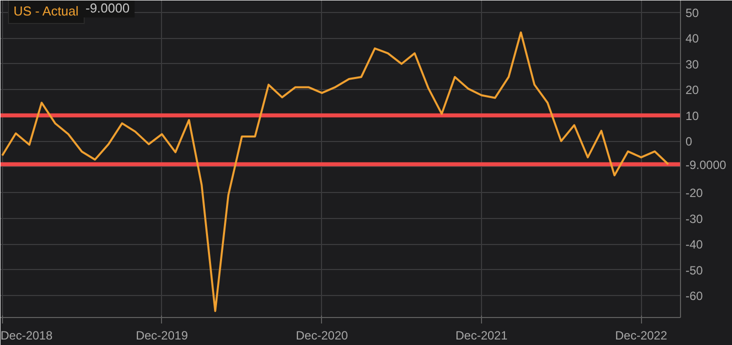 This screenshot has height=345, width=732. What do you see at coordinates (693, 64) in the screenshot?
I see `y-tick-label: 30` at bounding box center [693, 64].